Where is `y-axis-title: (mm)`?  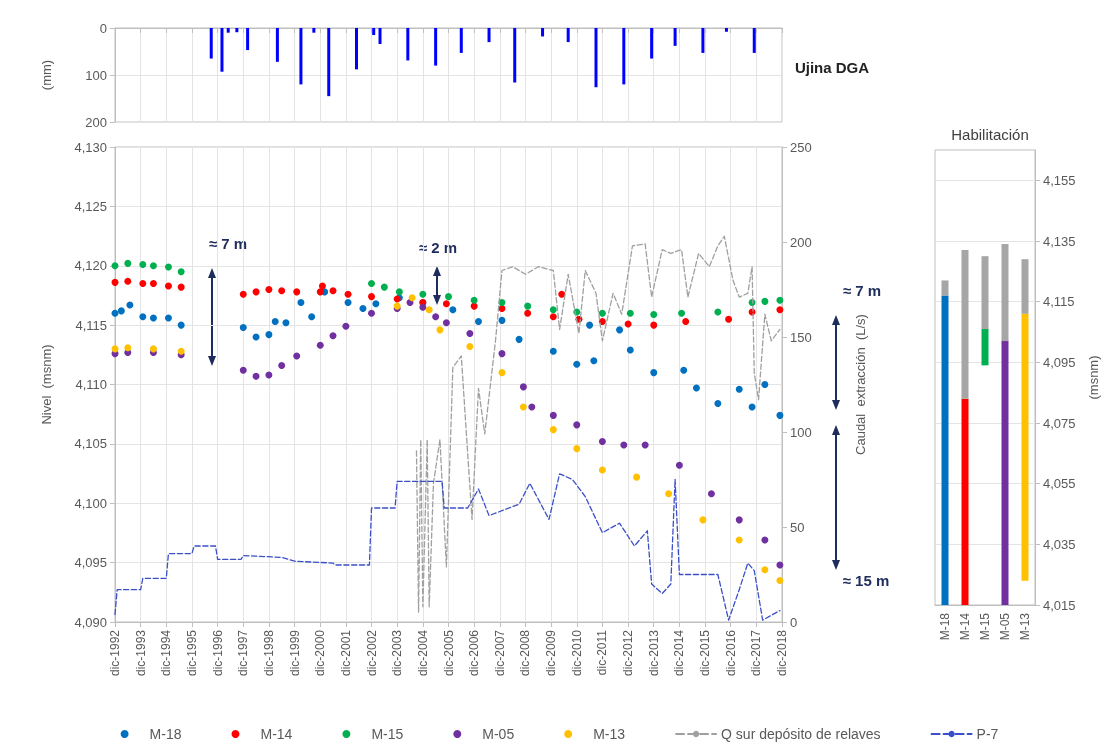
y-axis-title: (mm) is located at coordinates (46, 75).